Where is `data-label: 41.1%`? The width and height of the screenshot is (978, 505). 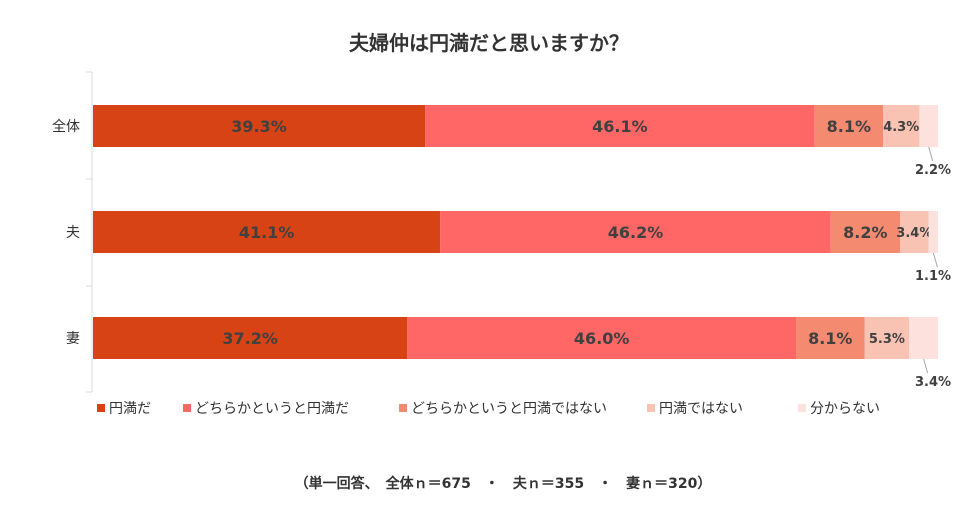 data-label: 41.1% is located at coordinates (267, 232).